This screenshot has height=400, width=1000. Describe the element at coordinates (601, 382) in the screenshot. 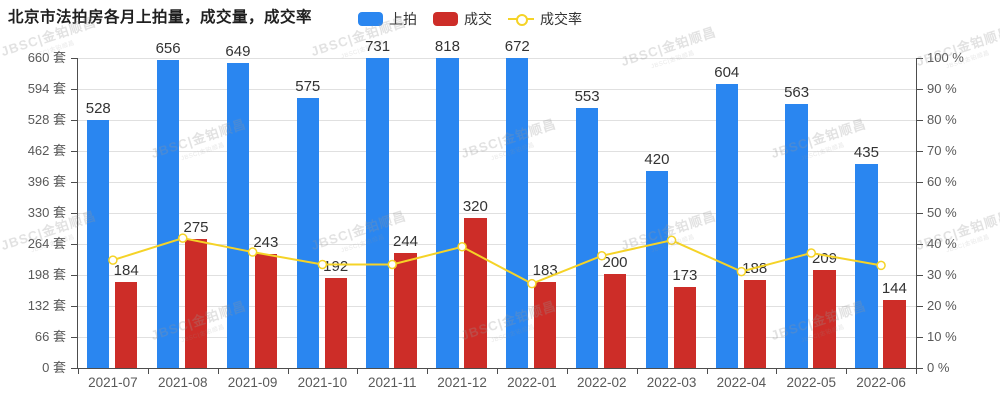

I see `x-axis-label: 2022-02` at that location.